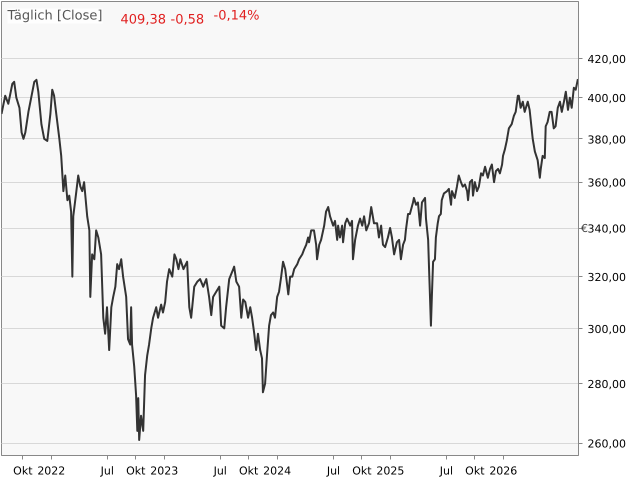 This screenshot has width=640, height=480. Describe the element at coordinates (277, 471) in the screenshot. I see `x-tick-label: 2024` at that location.